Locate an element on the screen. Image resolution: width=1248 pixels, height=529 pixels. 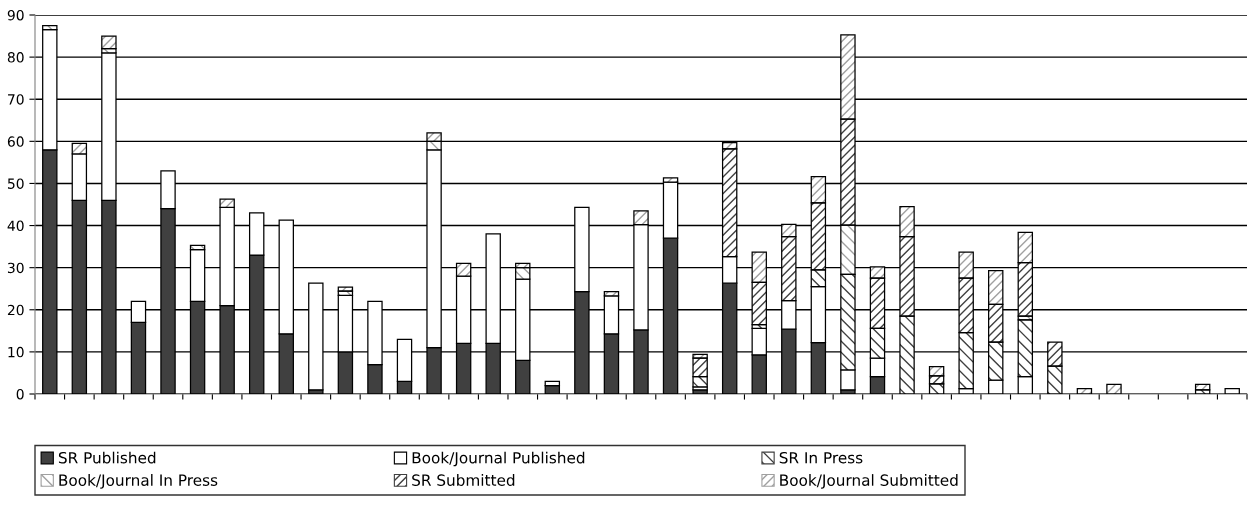
y-tick-label: 60 is located at coordinates (15, 141).